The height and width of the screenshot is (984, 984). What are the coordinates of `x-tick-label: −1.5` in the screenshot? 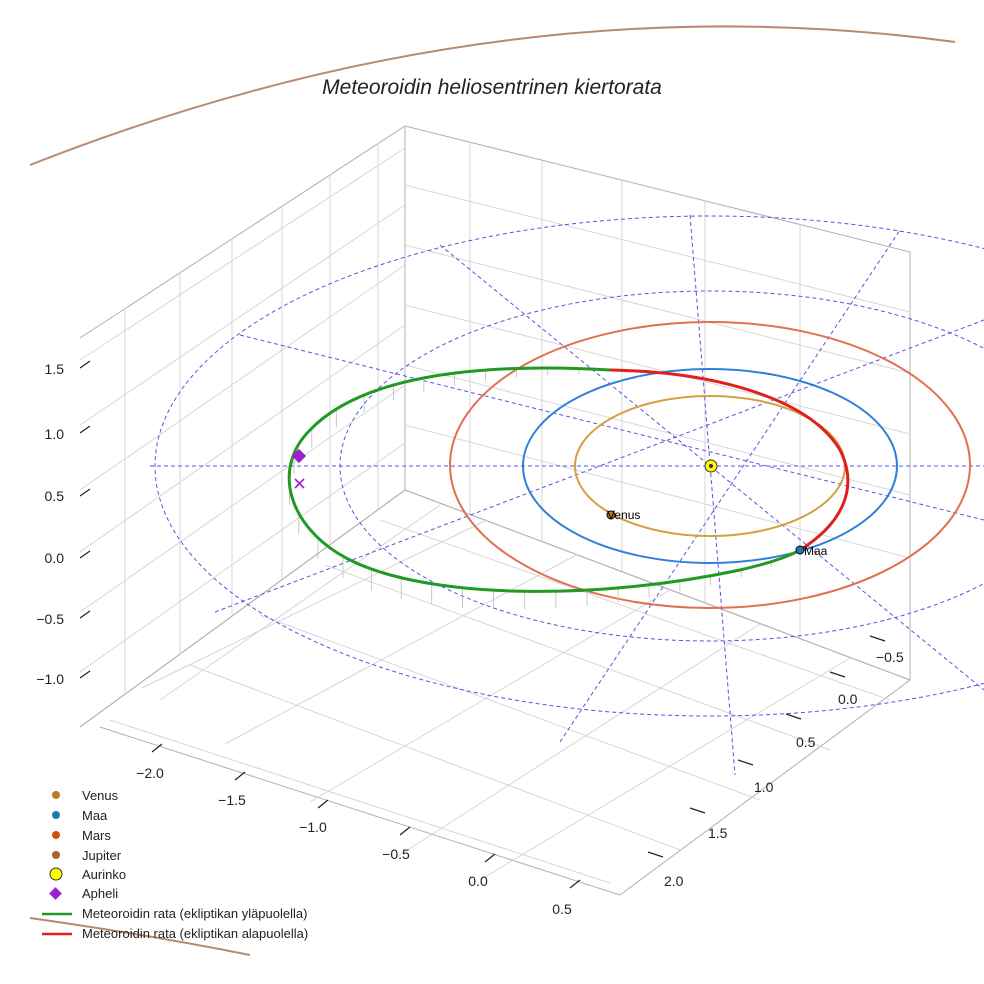 It's located at (232, 800).